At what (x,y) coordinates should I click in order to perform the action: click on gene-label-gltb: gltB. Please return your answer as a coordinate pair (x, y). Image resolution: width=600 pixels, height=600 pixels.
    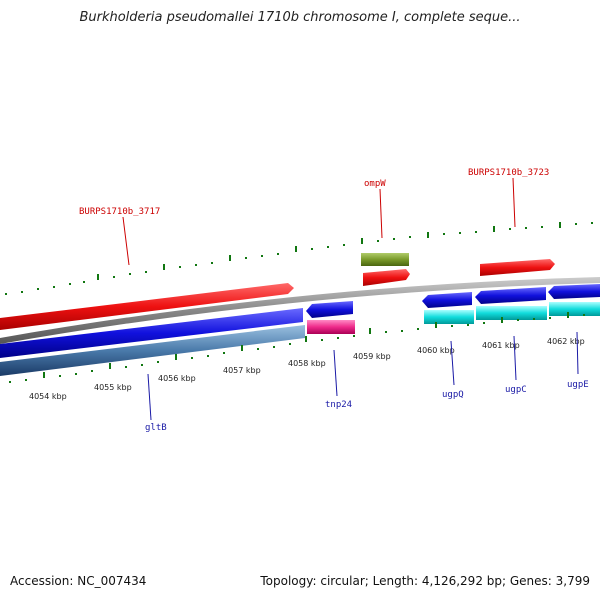
    Looking at the image, I should click on (156, 428).